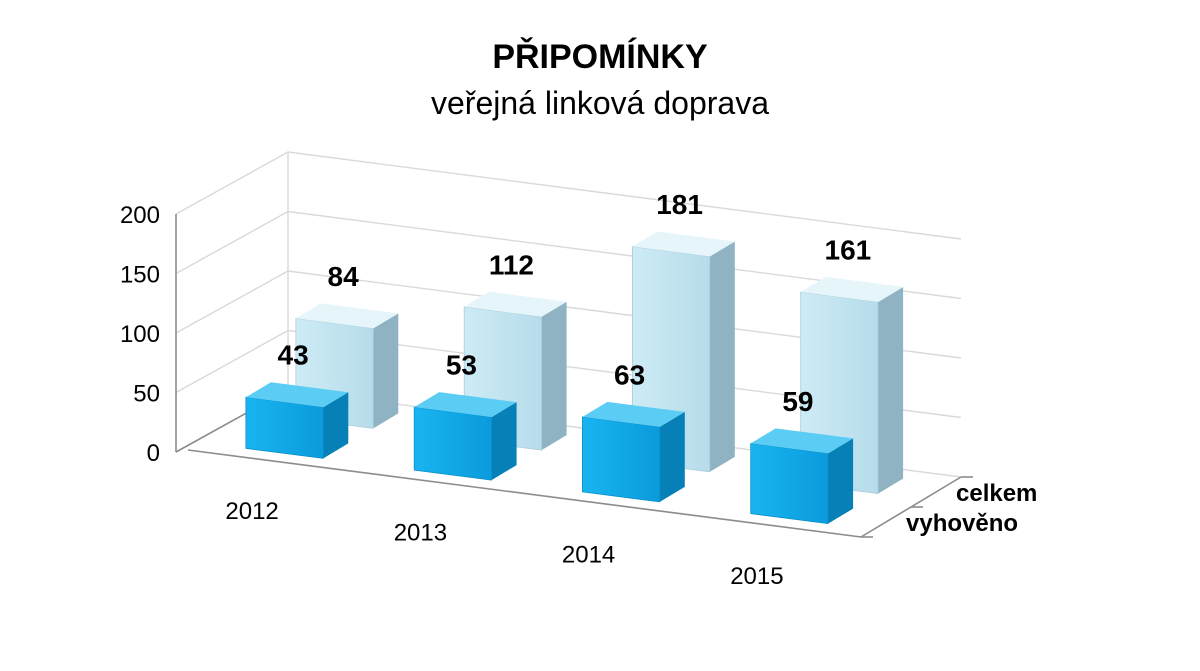 The image size is (1200, 671). I want to click on bar-vyhověno-2014, so click(633, 452).